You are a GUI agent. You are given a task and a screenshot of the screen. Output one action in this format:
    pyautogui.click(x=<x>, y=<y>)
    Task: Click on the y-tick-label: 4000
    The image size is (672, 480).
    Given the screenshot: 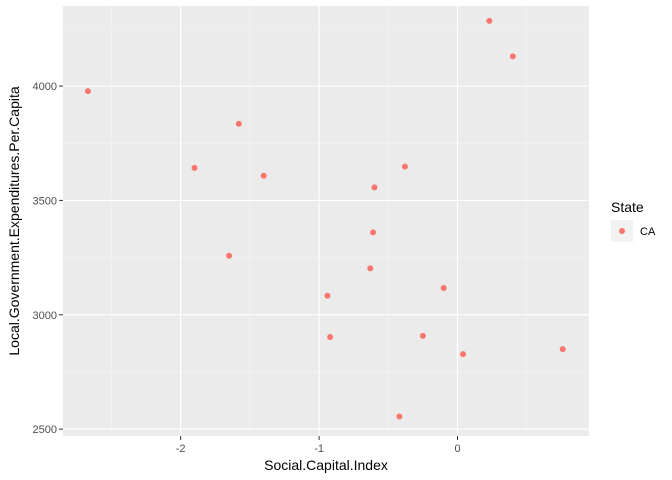 What is the action you would take?
    pyautogui.click(x=45, y=87)
    